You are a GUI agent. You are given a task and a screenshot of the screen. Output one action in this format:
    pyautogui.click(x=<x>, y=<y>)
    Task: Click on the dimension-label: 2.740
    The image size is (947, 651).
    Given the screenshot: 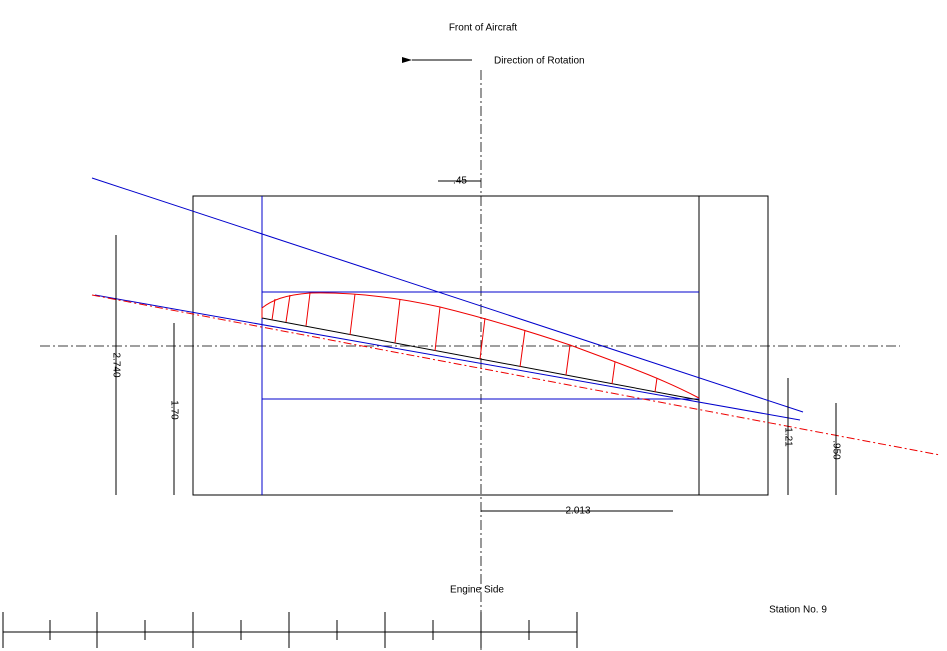 What is the action you would take?
    pyautogui.click(x=115, y=364)
    